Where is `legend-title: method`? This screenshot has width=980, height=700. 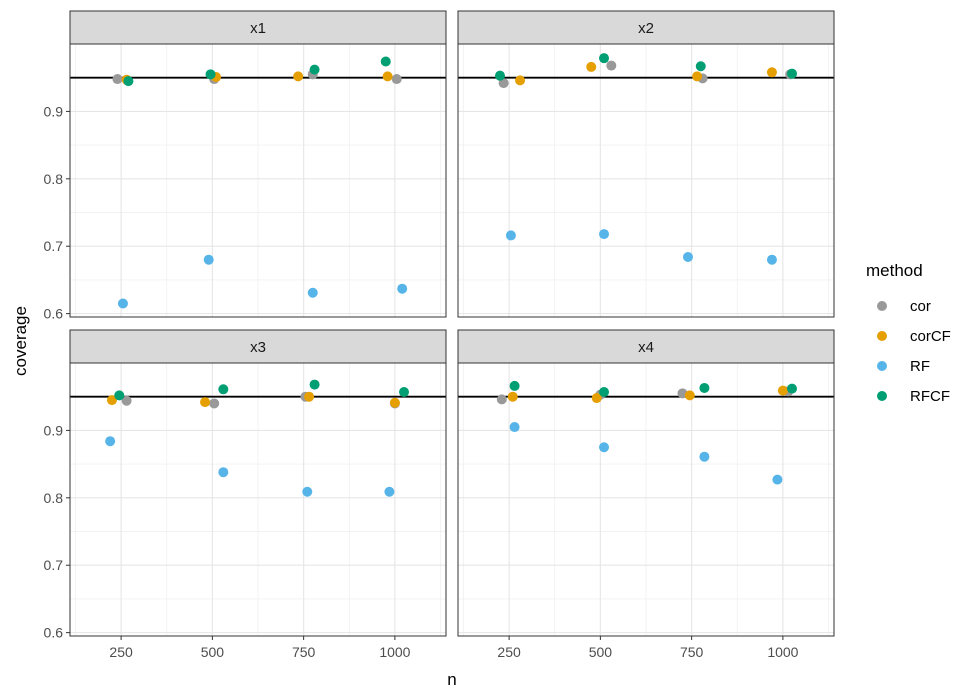
legend-title: method is located at coordinates (894, 270).